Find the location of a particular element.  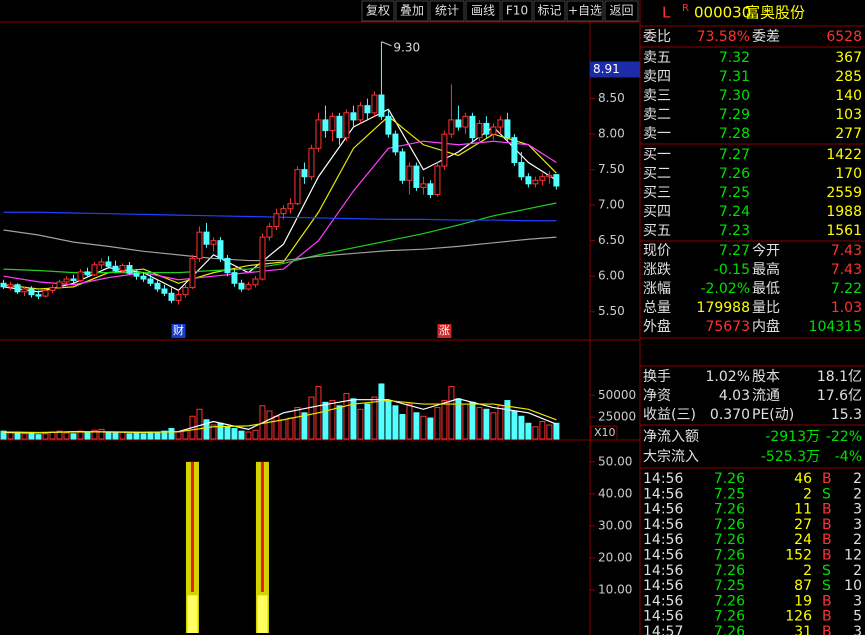

price-pointer is located at coordinates (615, 69).